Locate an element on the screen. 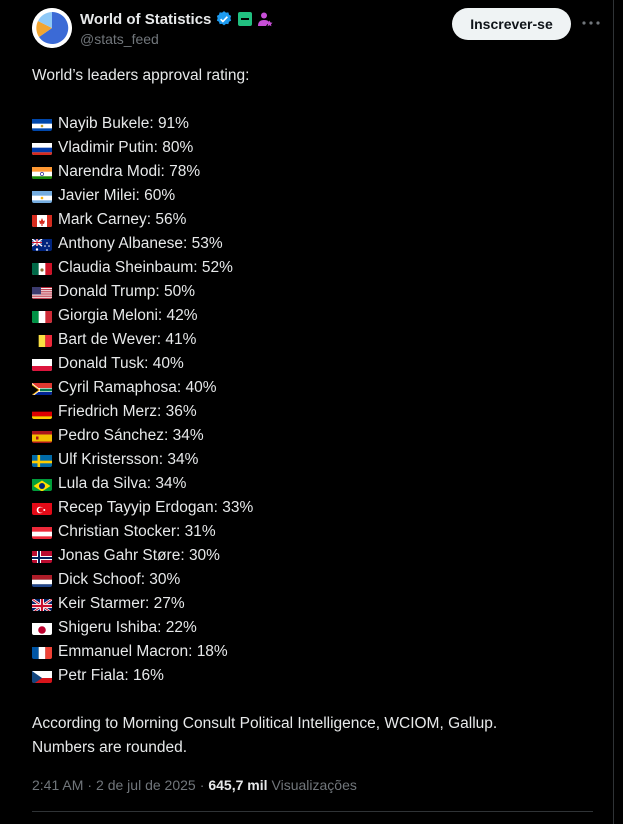 The image size is (623, 824). leader-text: Nayib Bukele: 91% is located at coordinates (123, 123).